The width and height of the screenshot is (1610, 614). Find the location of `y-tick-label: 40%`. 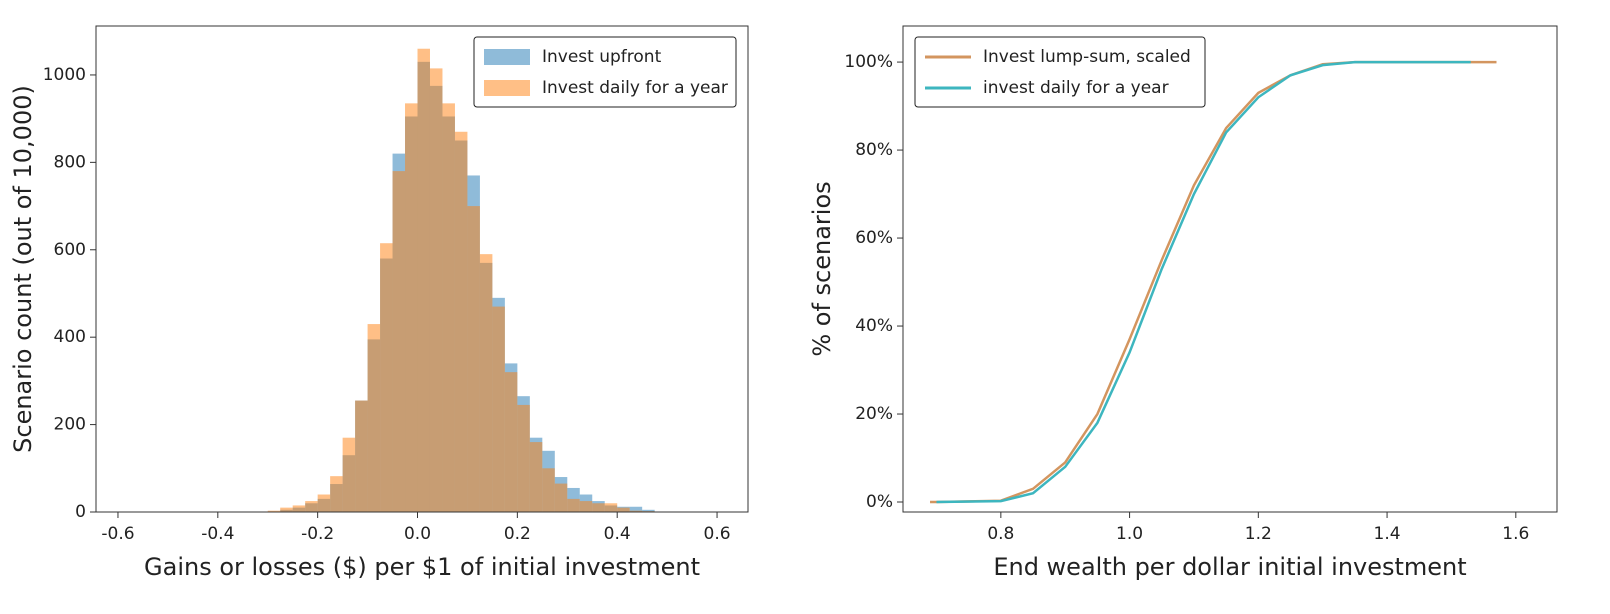

y-tick-label: 40% is located at coordinates (874, 326).